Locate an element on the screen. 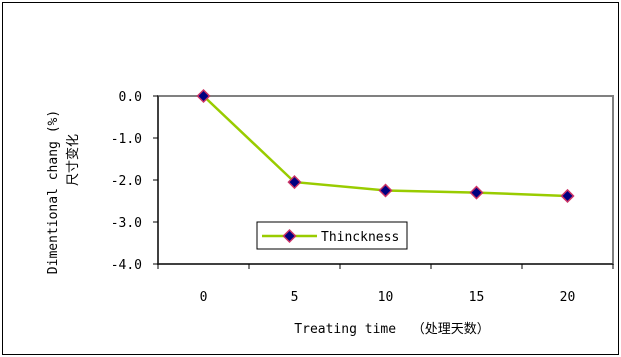 The image size is (621, 357). y-tick-label: -3.0 is located at coordinates (126, 223).